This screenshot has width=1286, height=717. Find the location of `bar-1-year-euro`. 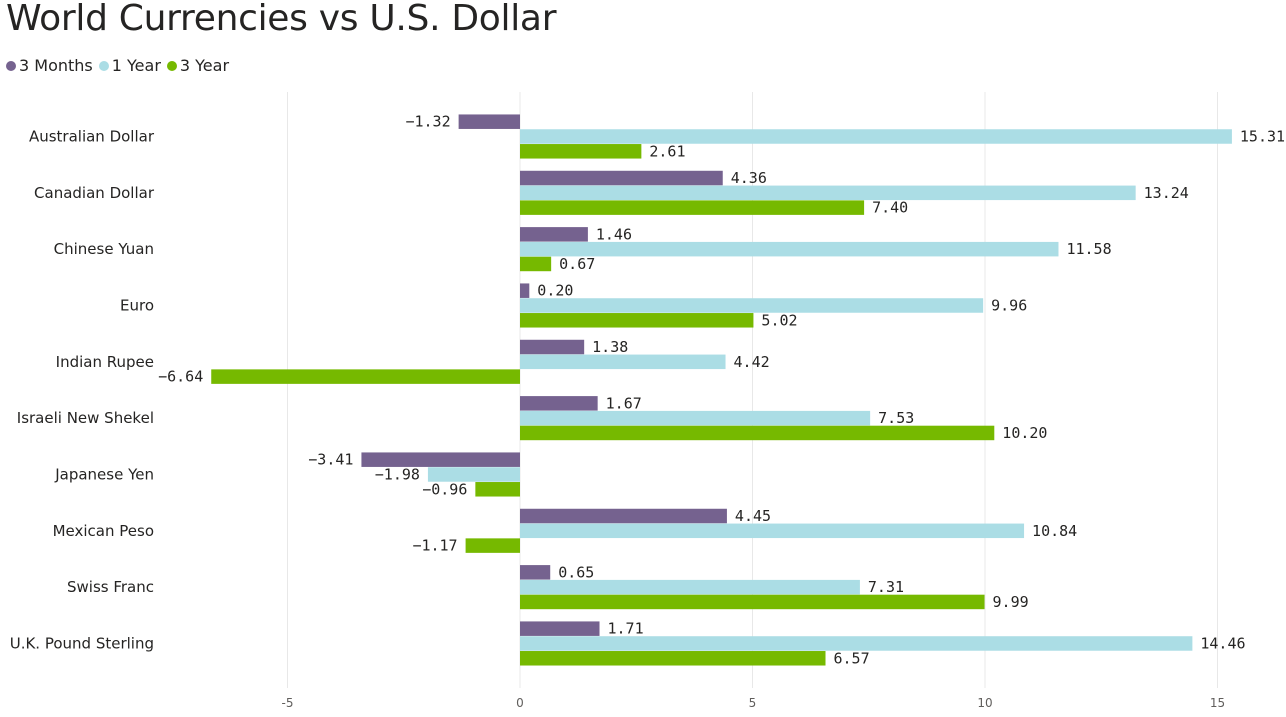

bar-1-year-euro is located at coordinates (752, 305).